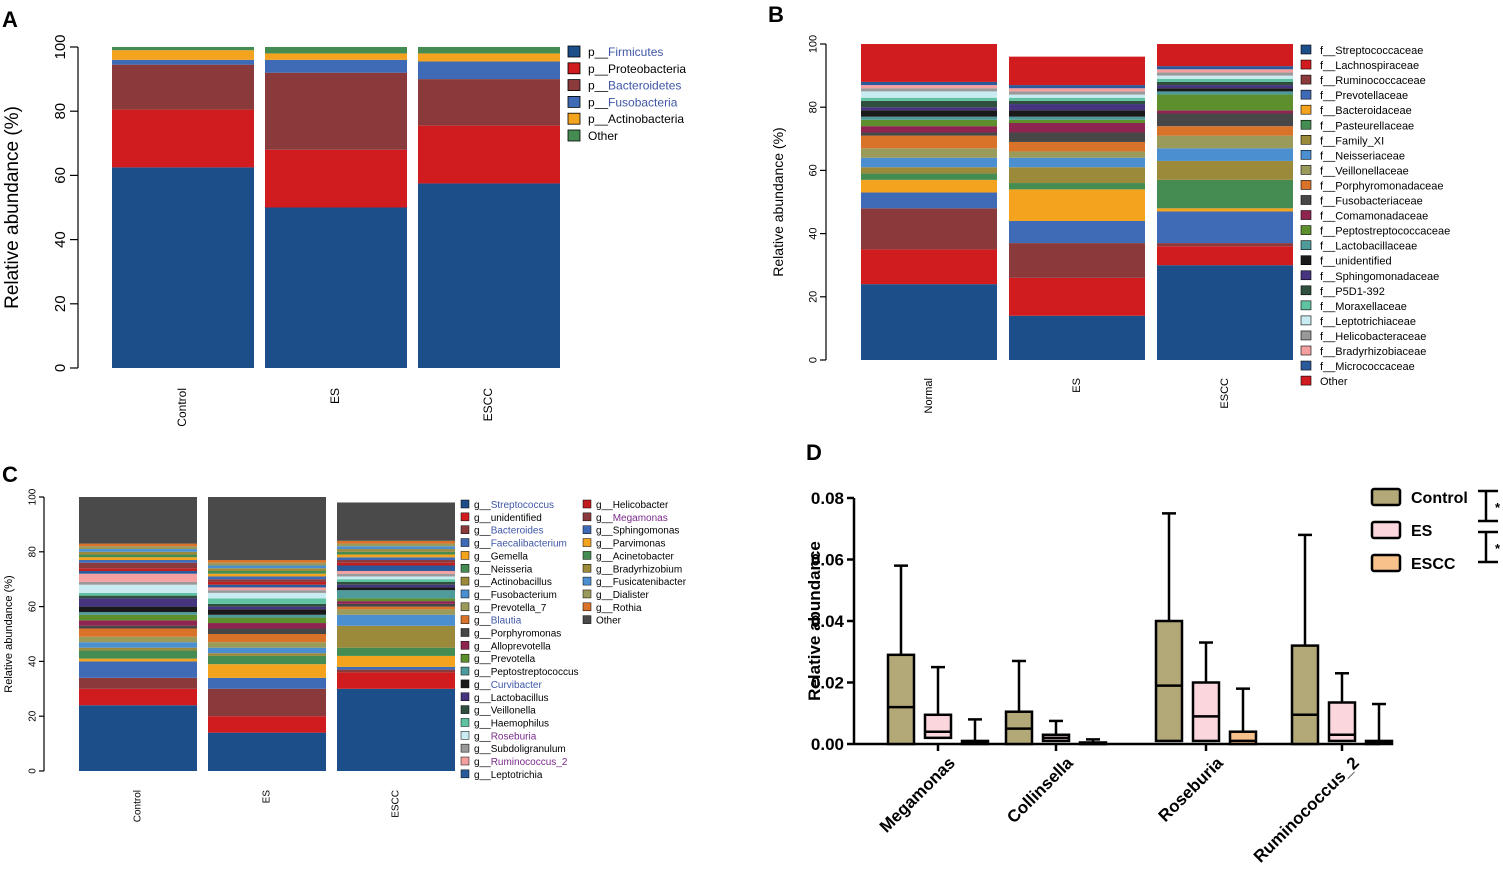  I want to click on panel-label-d: D, so click(814, 452).